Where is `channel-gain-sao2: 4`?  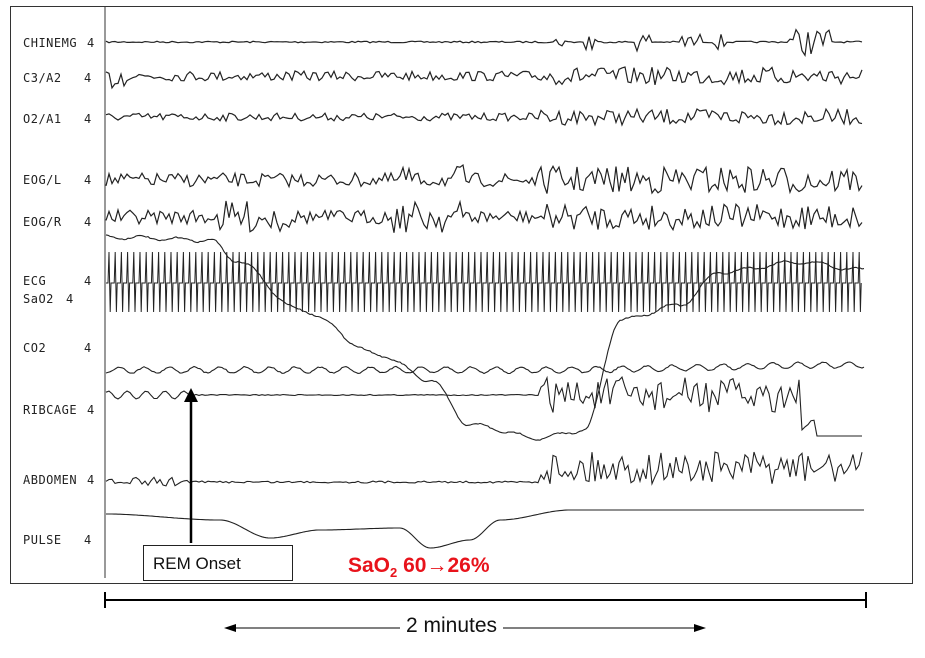 channel-gain-sao2: 4 is located at coordinates (70, 299).